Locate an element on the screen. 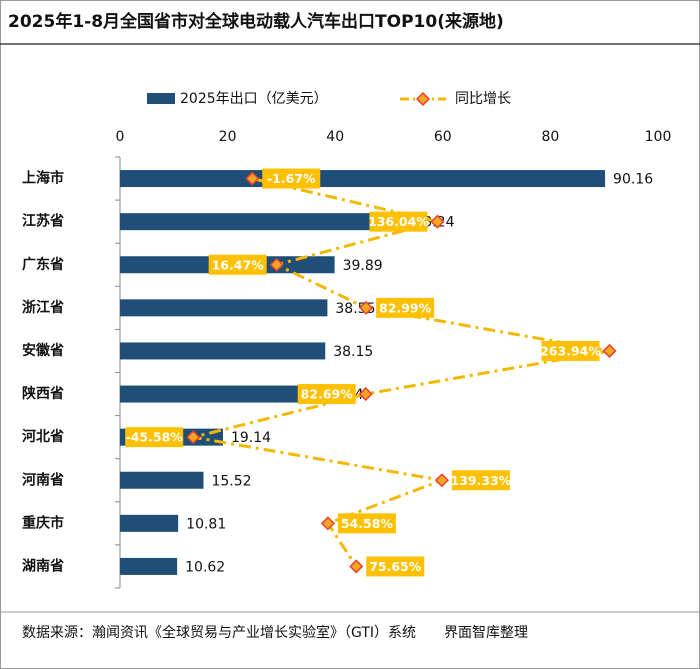 This screenshot has width=700, height=669. y-tick-label: 浙江省 is located at coordinates (43, 307).